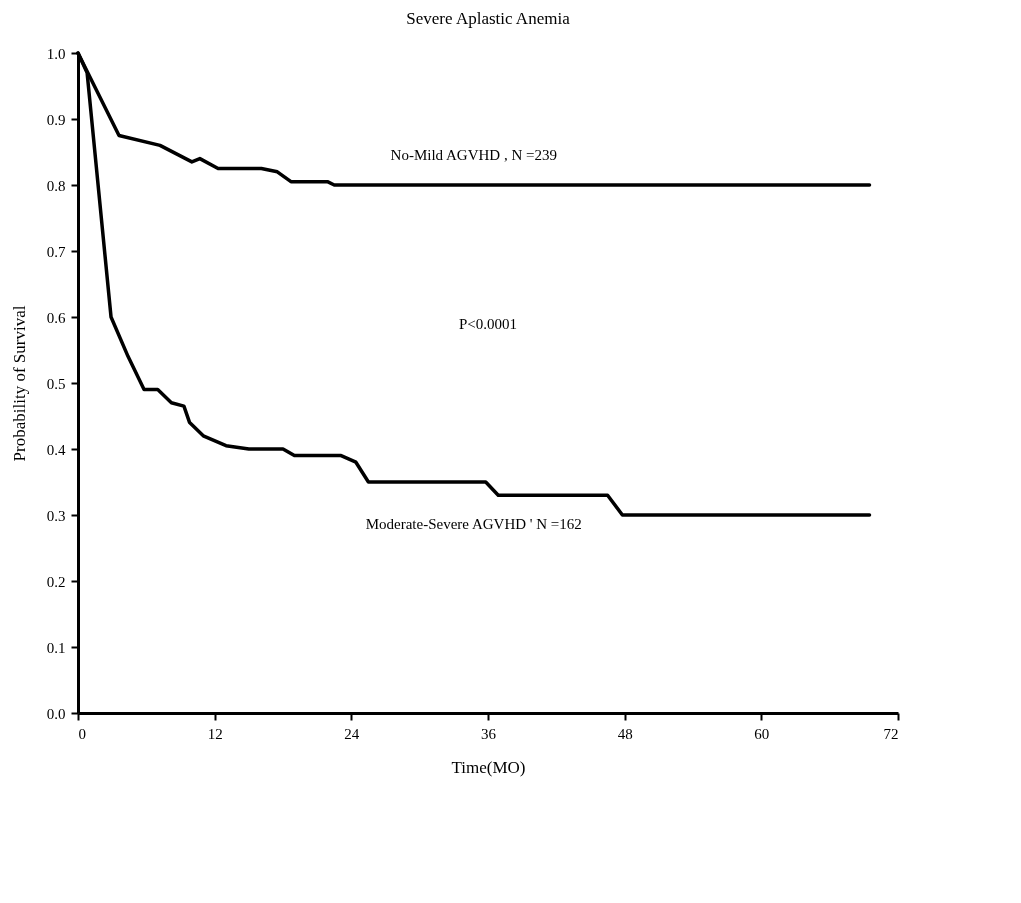 The width and height of the screenshot is (1021, 903). I want to click on annotation: P<0.0001, so click(488, 323).